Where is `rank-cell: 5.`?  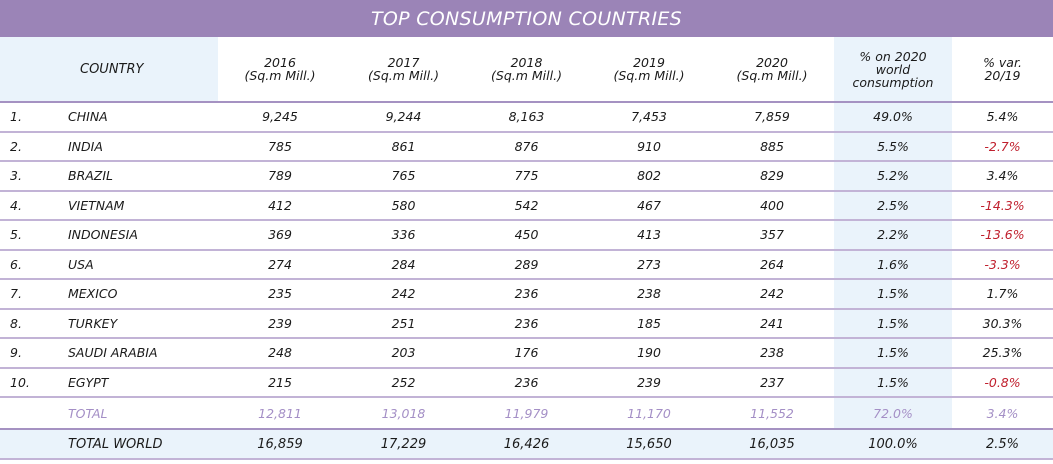
rank-cell: 5. is located at coordinates (30, 235).